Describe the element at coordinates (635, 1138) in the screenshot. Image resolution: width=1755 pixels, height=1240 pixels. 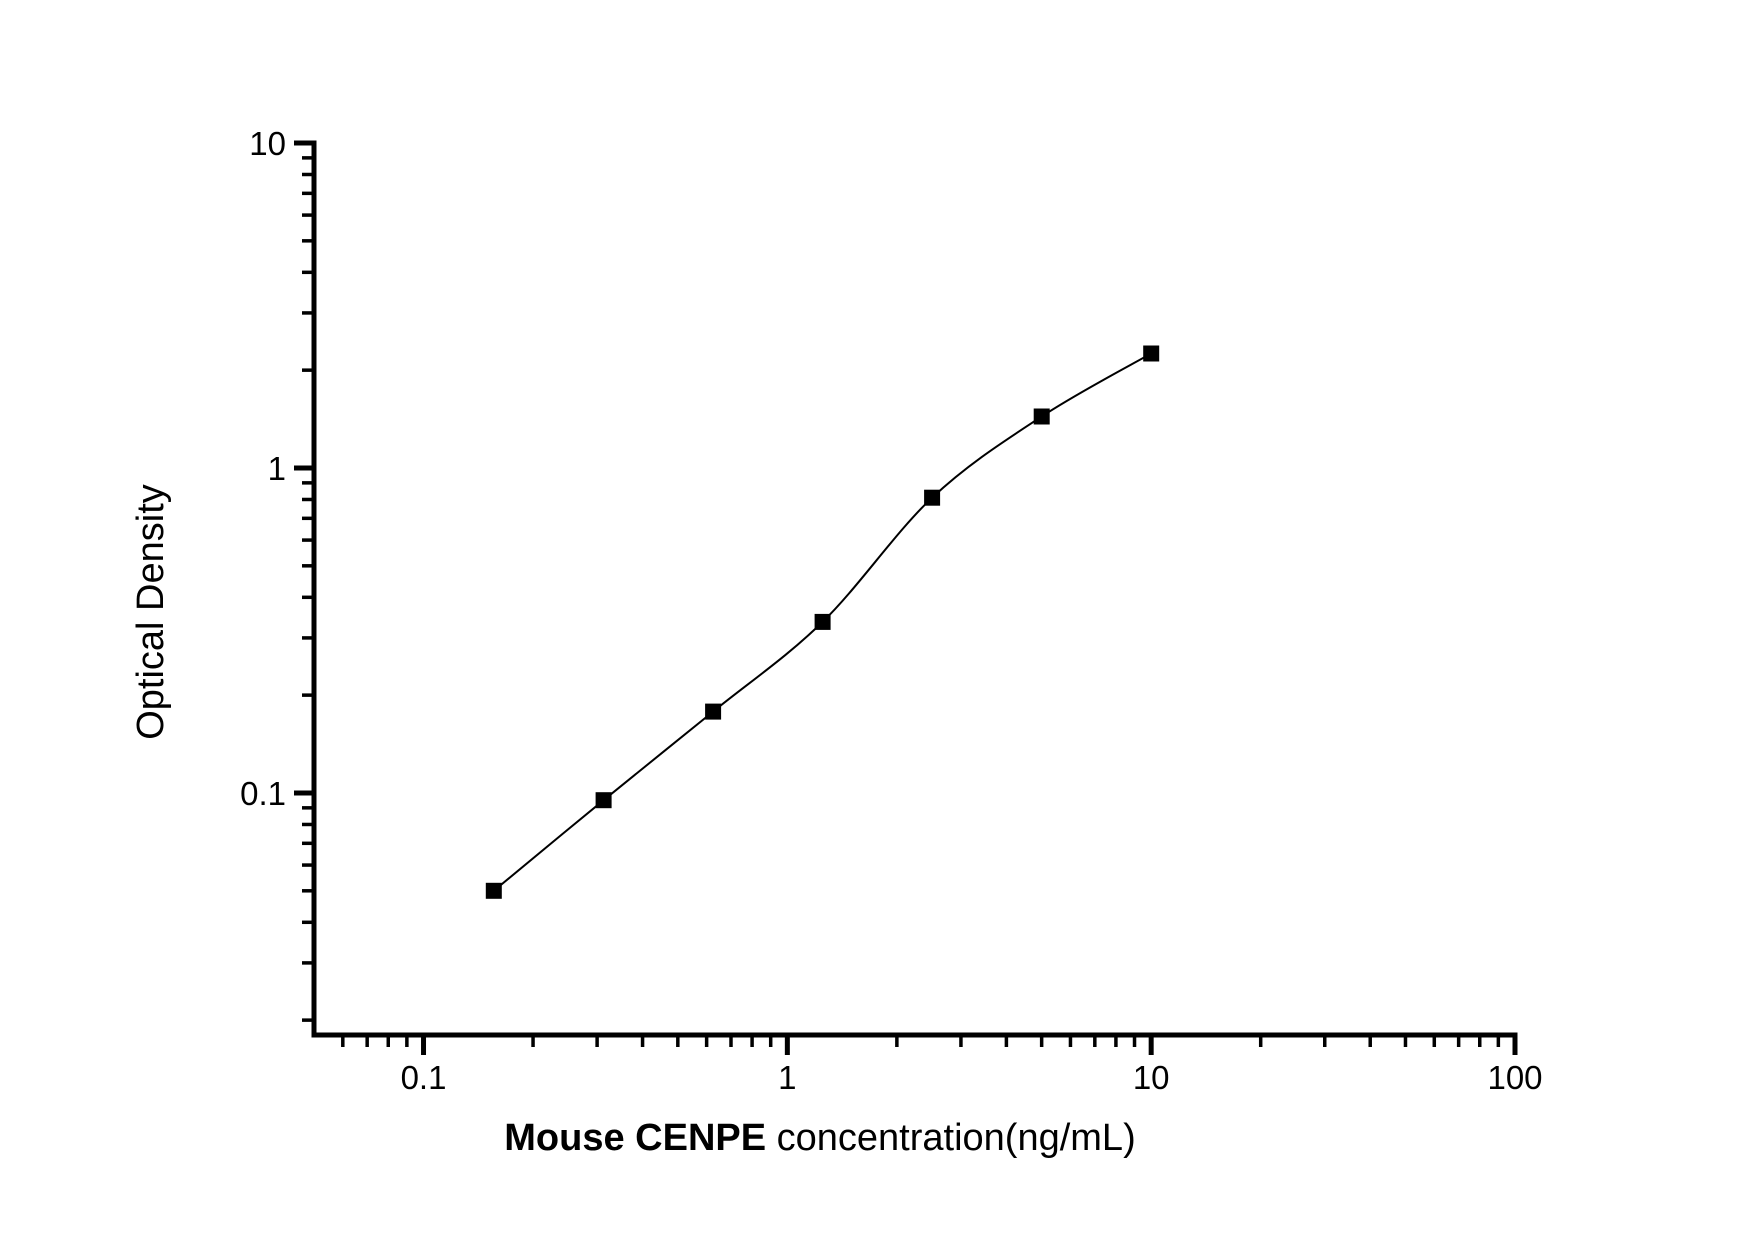
I see `x-axis-title-bold-part: Mouse CENPE` at that location.